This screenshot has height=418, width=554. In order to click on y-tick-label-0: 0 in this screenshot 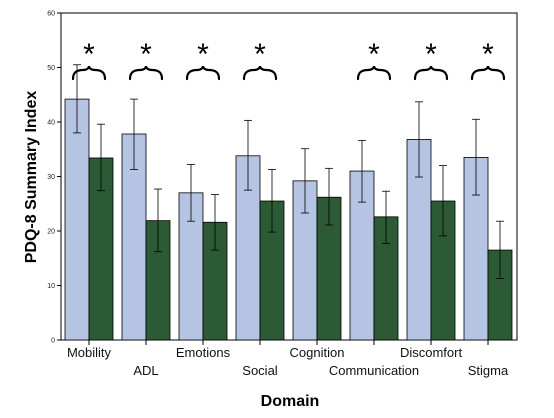, I will do `click(53, 341)`.